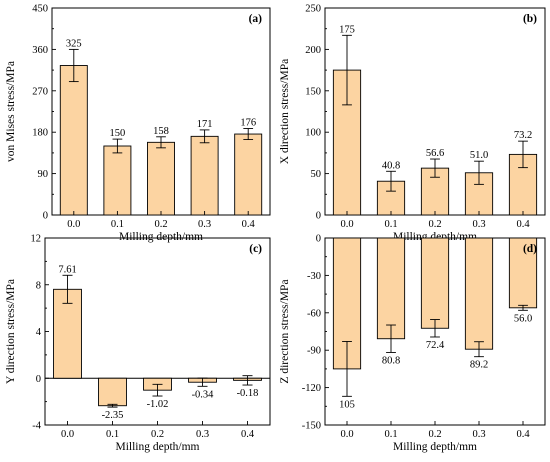 Image resolution: width=550 pixels, height=462 pixels. I want to click on y-tick-label: 200, so click(313, 50).